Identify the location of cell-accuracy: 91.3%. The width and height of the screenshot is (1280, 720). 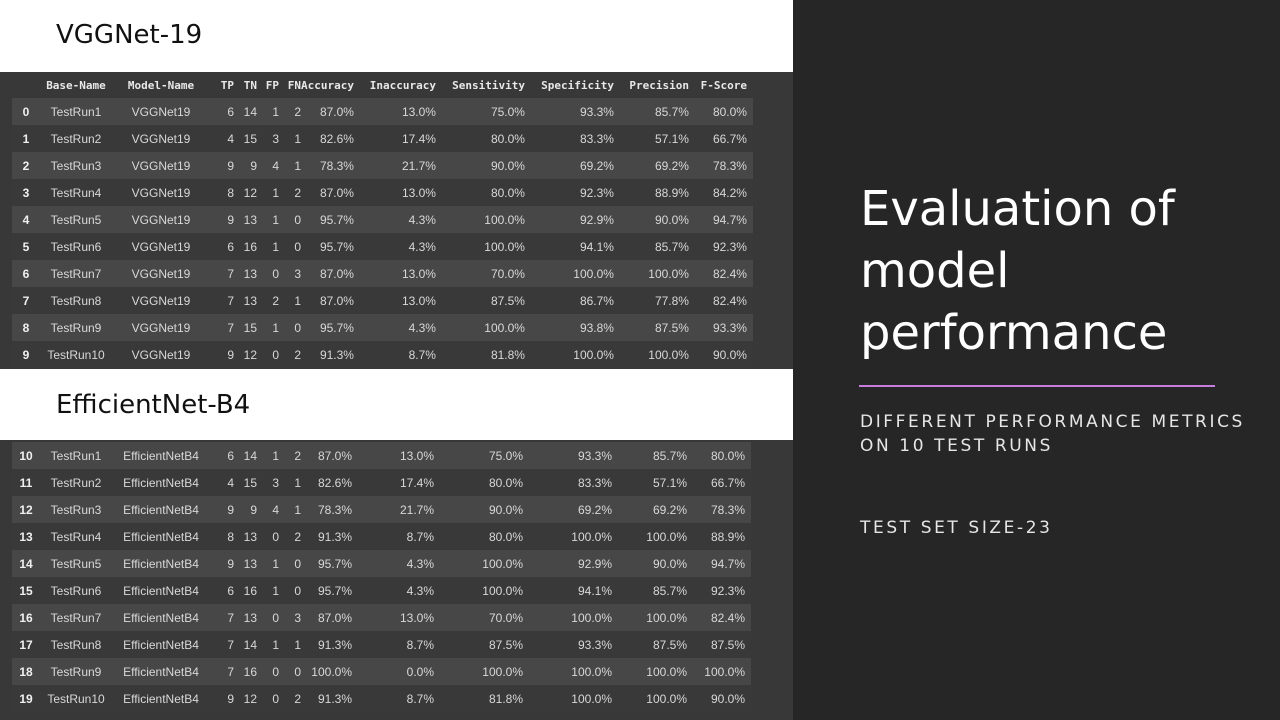
(326, 644).